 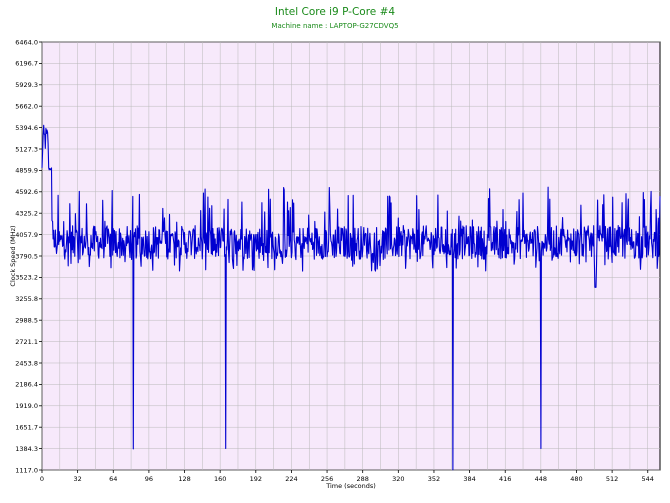 What do you see at coordinates (26, 192) in the screenshot?
I see `y-tick-label: 4592.6` at bounding box center [26, 192].